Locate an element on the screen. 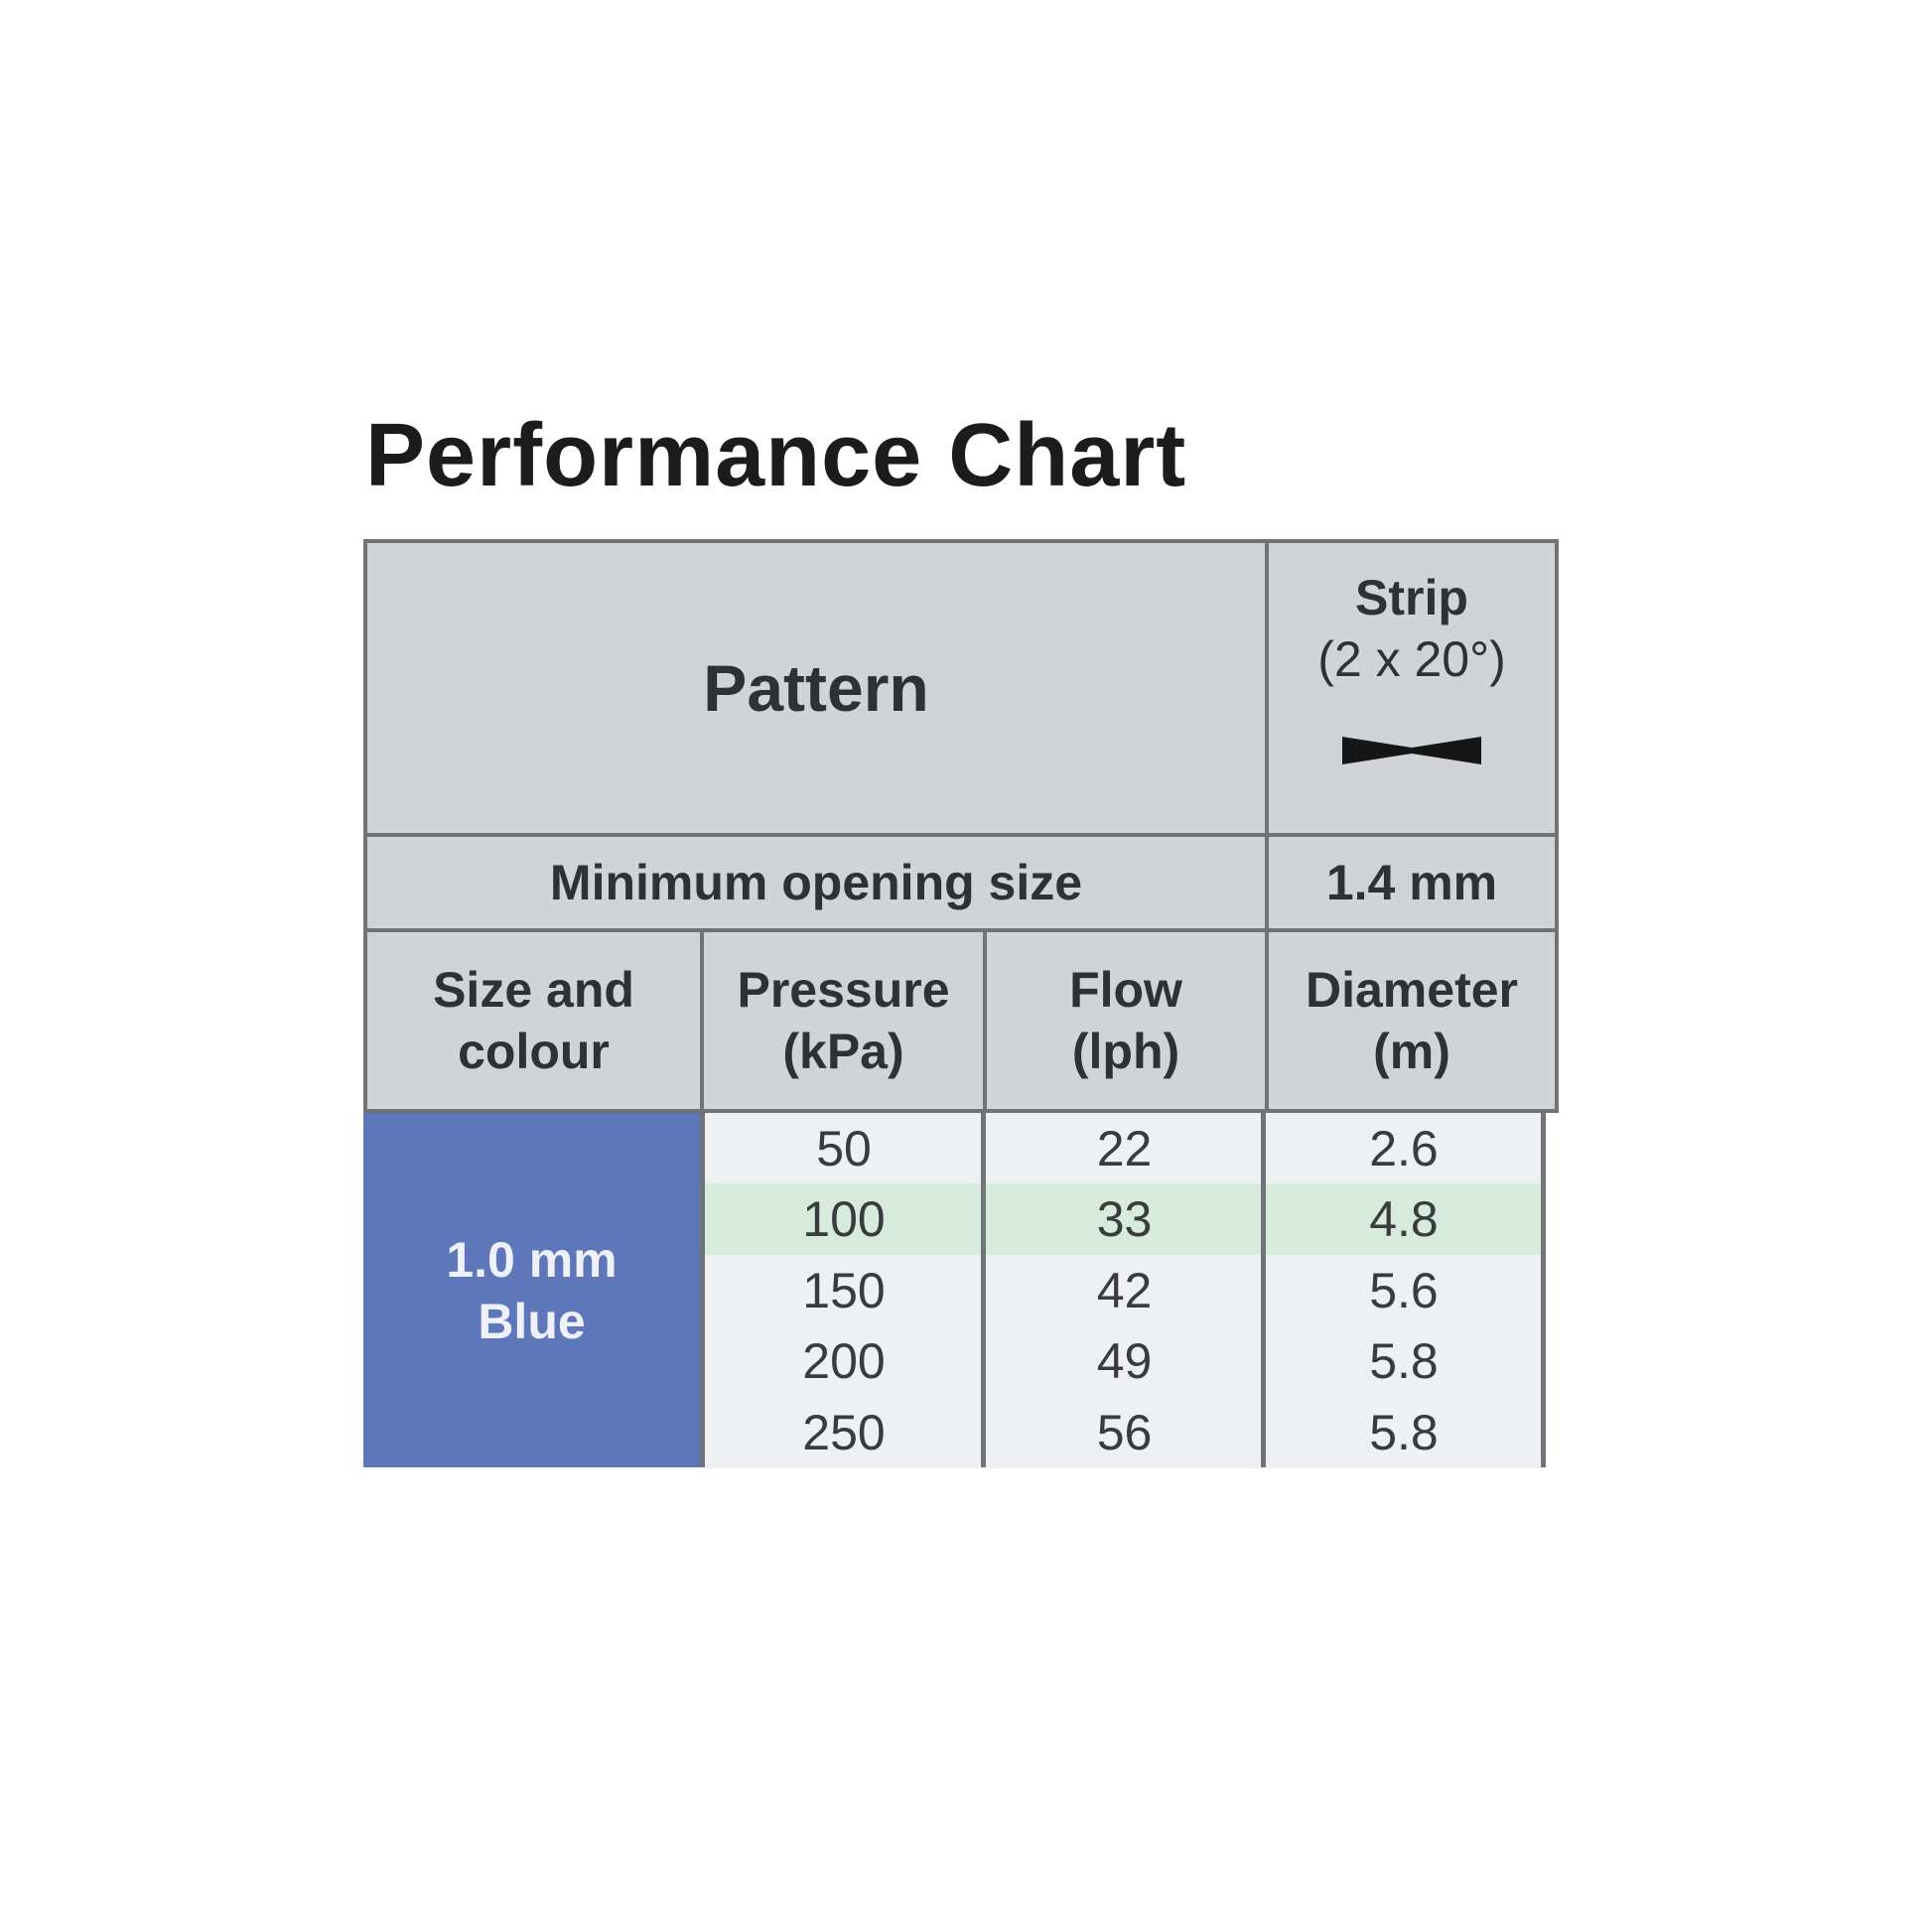 This screenshot has width=1932, height=1932. pattern-label: Pattern is located at coordinates (816, 688).